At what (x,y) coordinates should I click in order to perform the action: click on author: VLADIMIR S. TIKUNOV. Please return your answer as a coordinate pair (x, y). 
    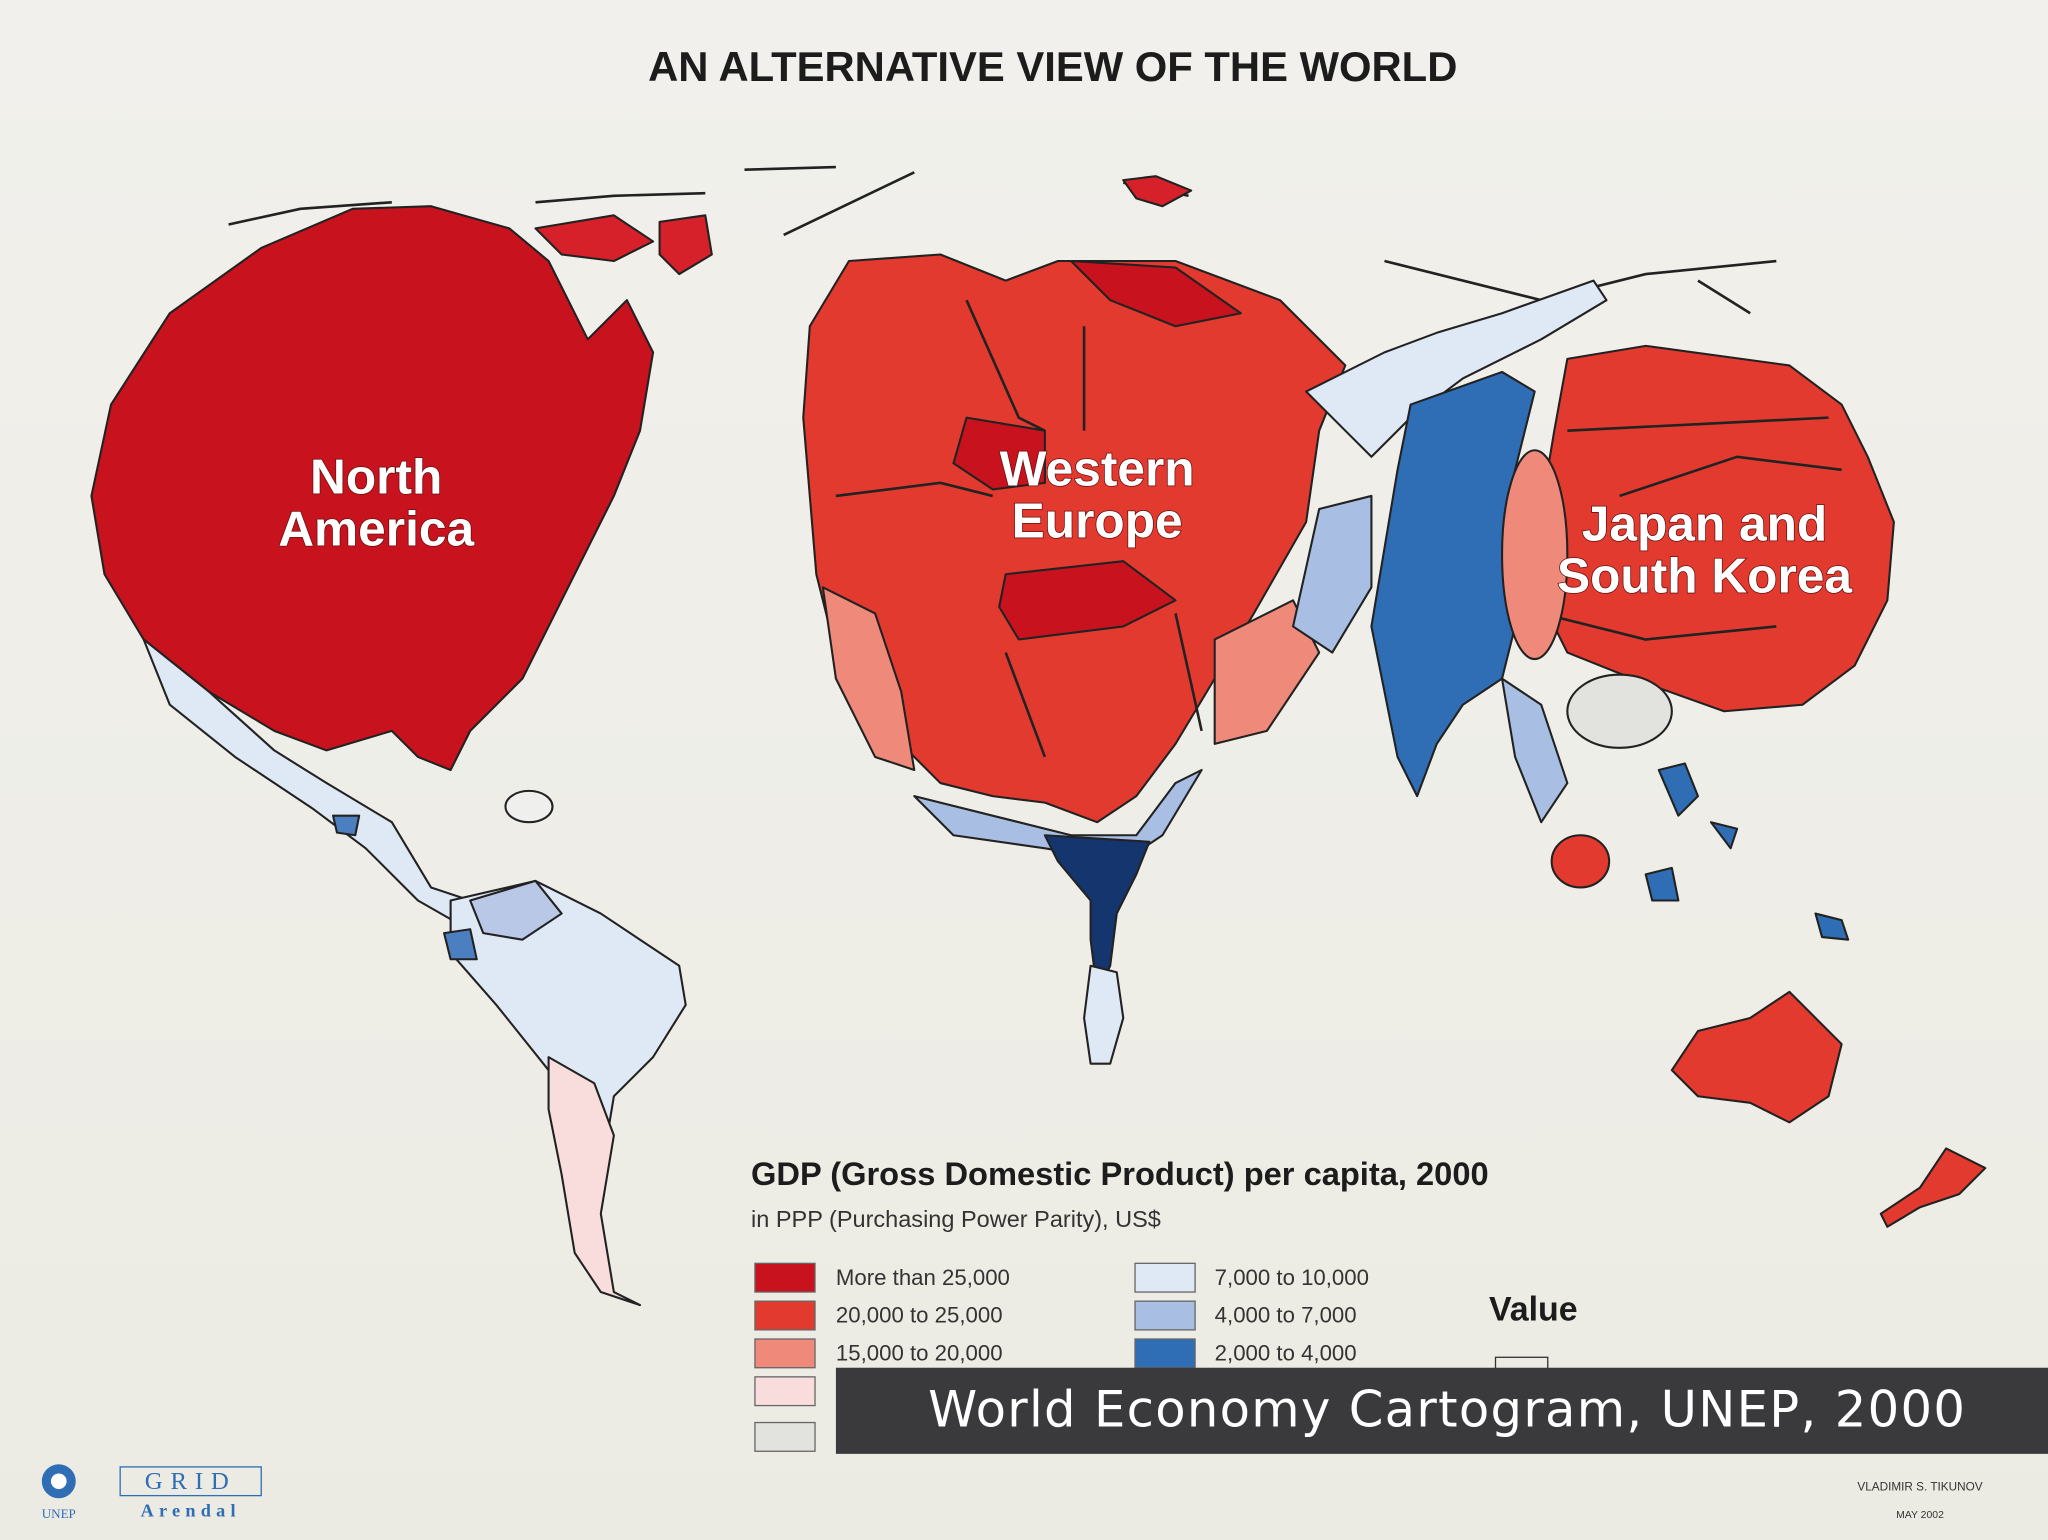
    Looking at the image, I should click on (1919, 1486).